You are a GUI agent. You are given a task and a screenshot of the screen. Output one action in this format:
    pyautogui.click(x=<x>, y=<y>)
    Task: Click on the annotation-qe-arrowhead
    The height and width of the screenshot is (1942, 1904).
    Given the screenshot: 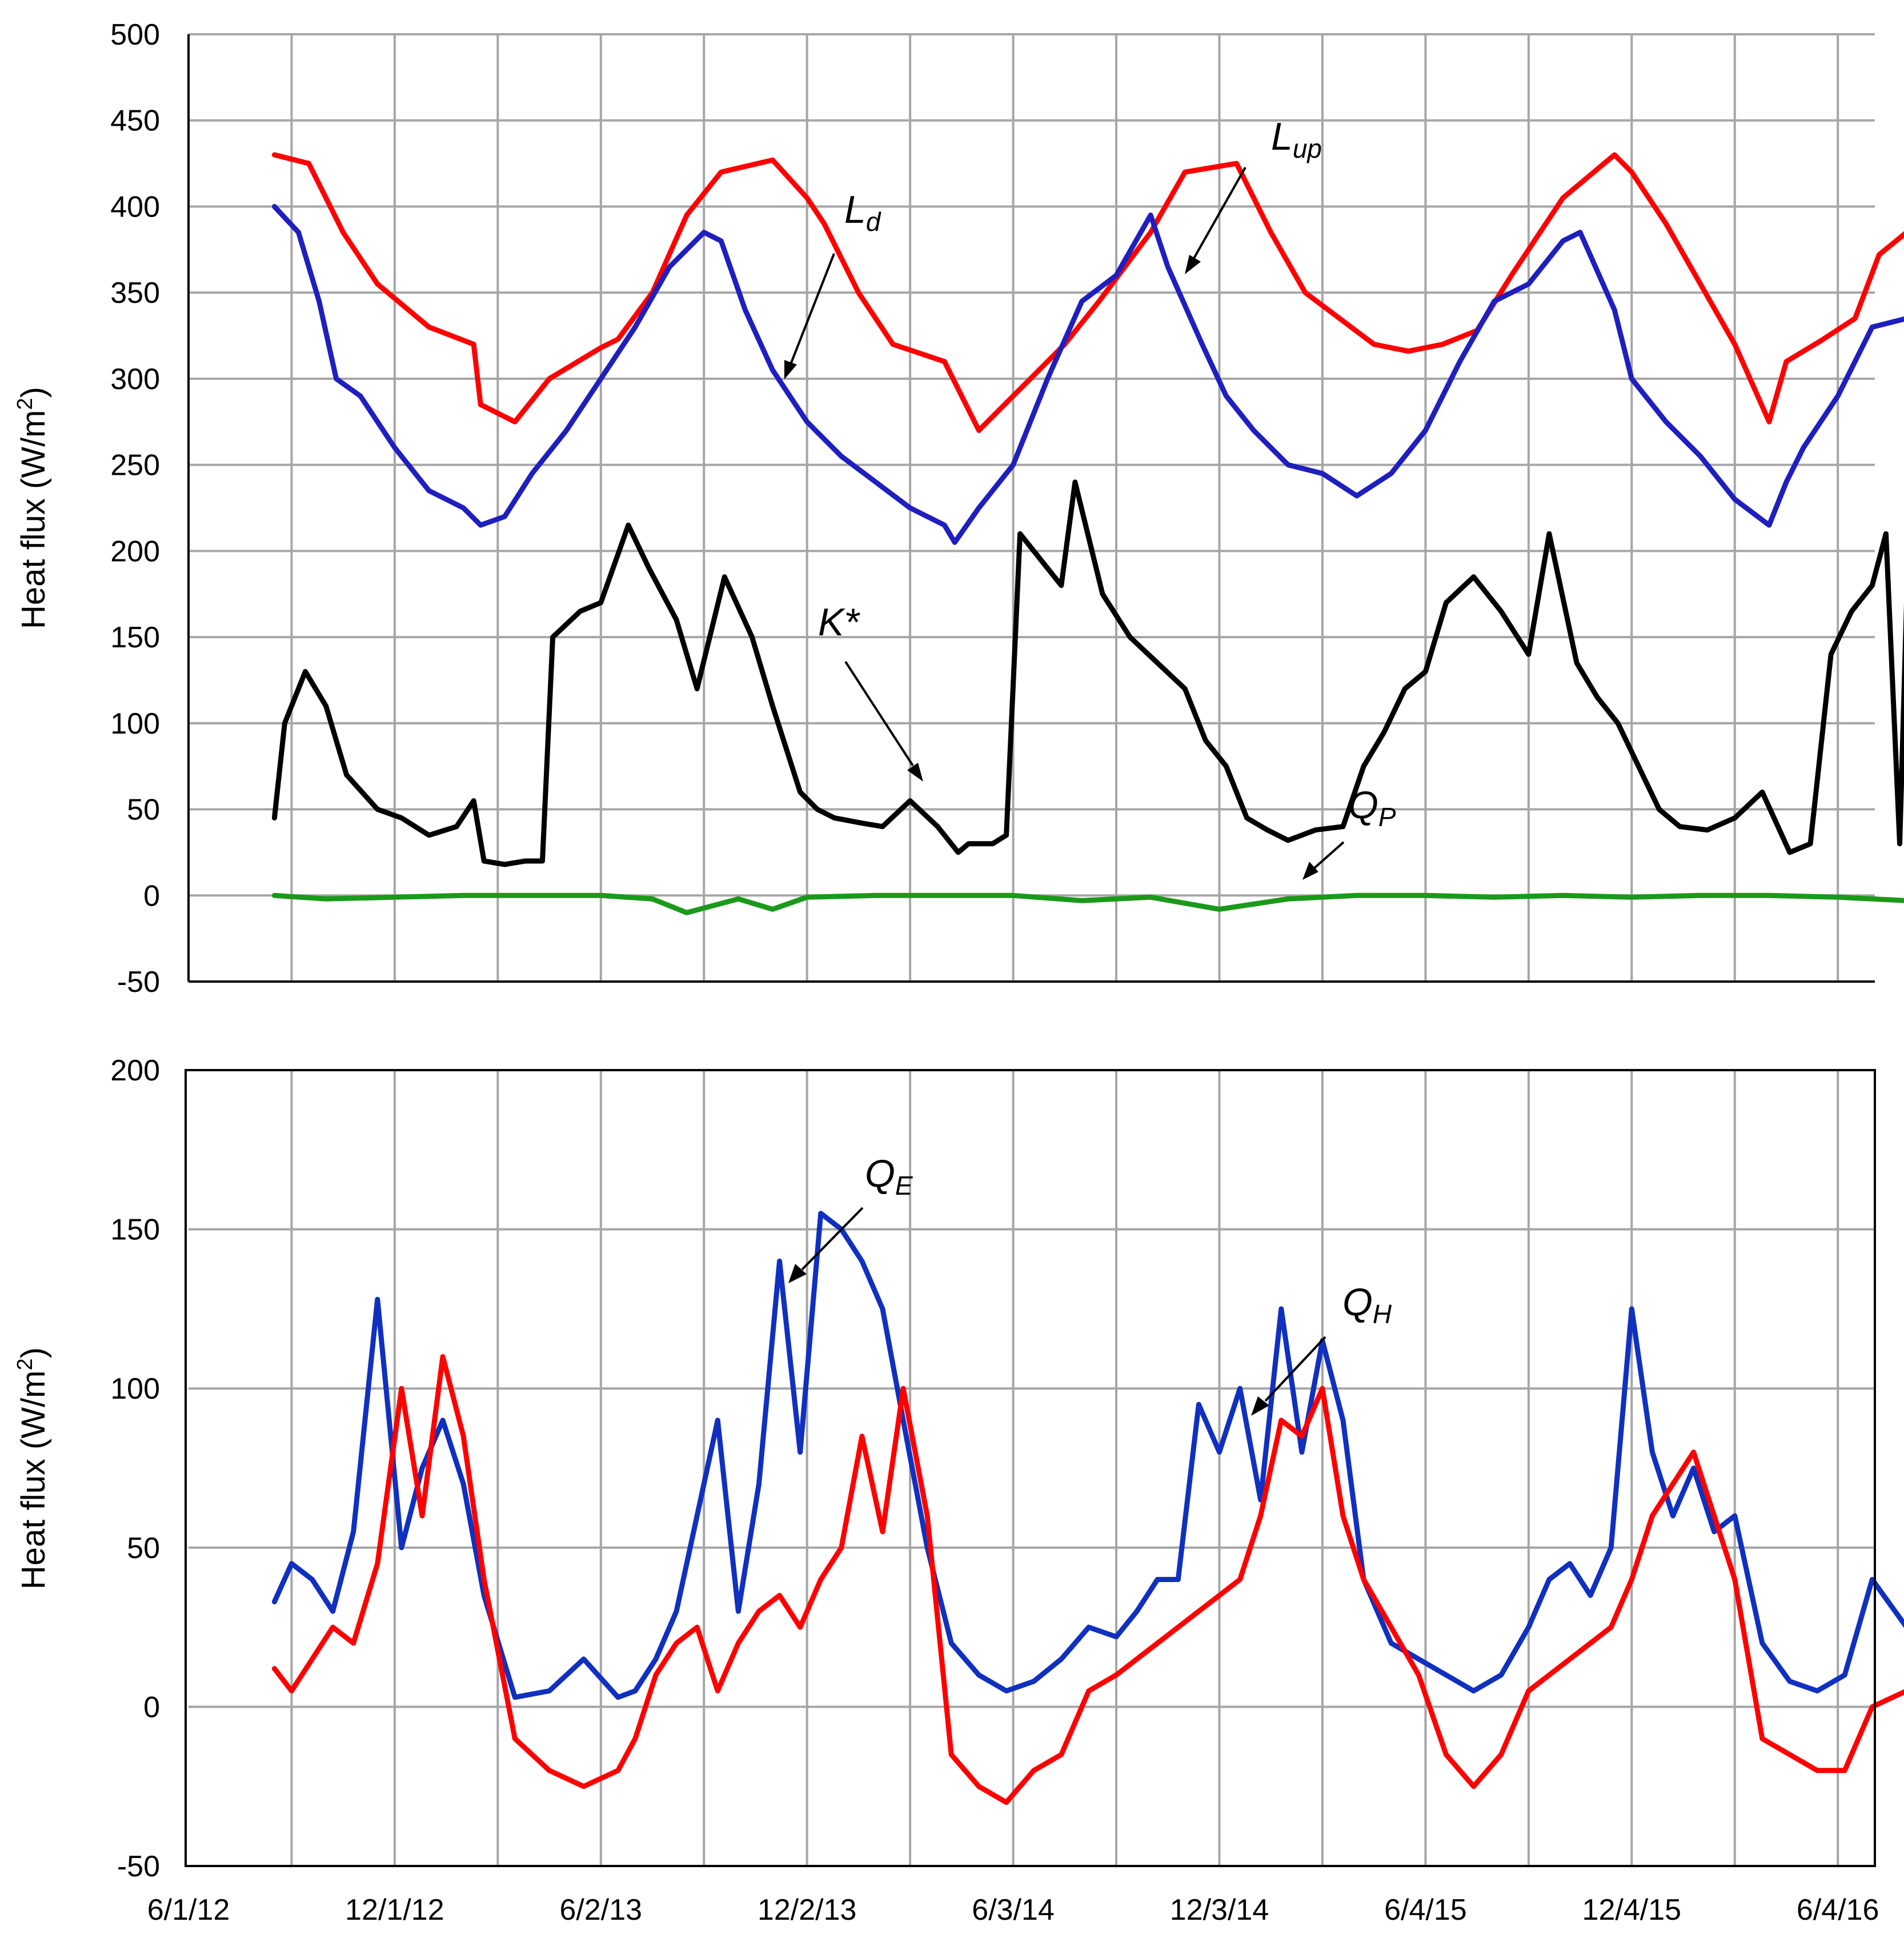 What is the action you would take?
    pyautogui.click(x=797, y=1273)
    